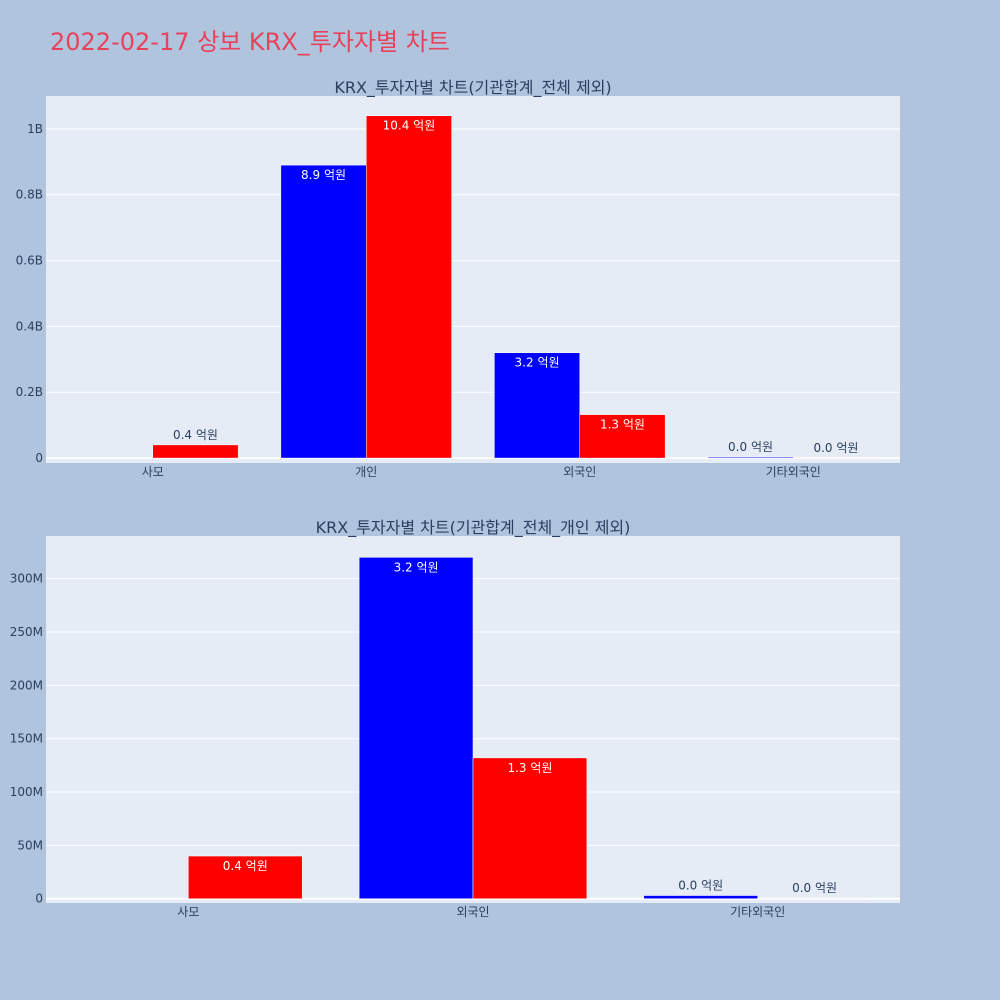 This screenshot has width=1000, height=1000. Describe the element at coordinates (26, 792) in the screenshot. I see `y-tick-label: 100M` at that location.